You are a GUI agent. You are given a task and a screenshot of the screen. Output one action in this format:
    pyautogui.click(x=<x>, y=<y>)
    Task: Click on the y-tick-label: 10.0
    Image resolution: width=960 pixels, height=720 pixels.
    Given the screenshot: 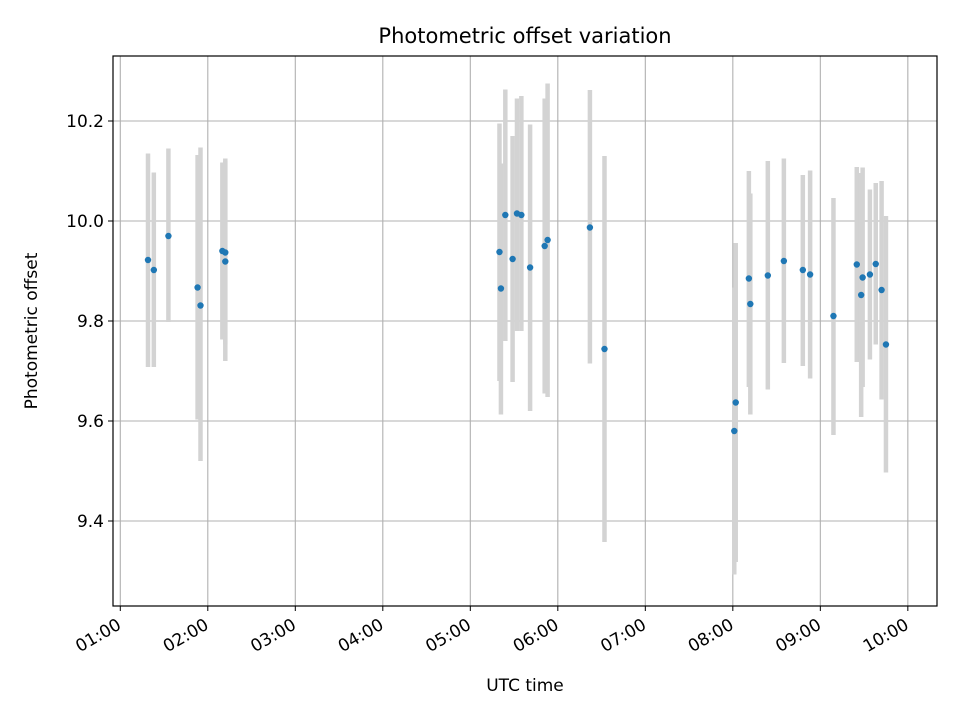 What is the action you would take?
    pyautogui.click(x=85, y=222)
    